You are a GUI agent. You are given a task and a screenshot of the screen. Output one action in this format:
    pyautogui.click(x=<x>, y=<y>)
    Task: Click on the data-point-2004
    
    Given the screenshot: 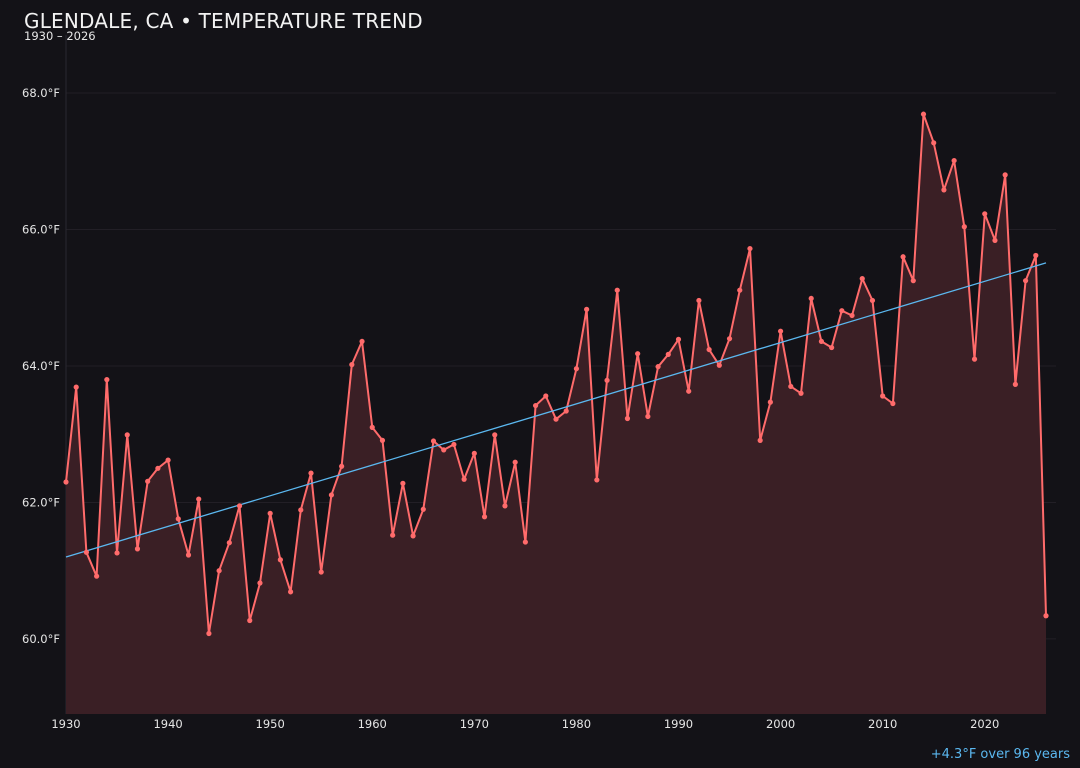 What is the action you would take?
    pyautogui.click(x=821, y=341)
    